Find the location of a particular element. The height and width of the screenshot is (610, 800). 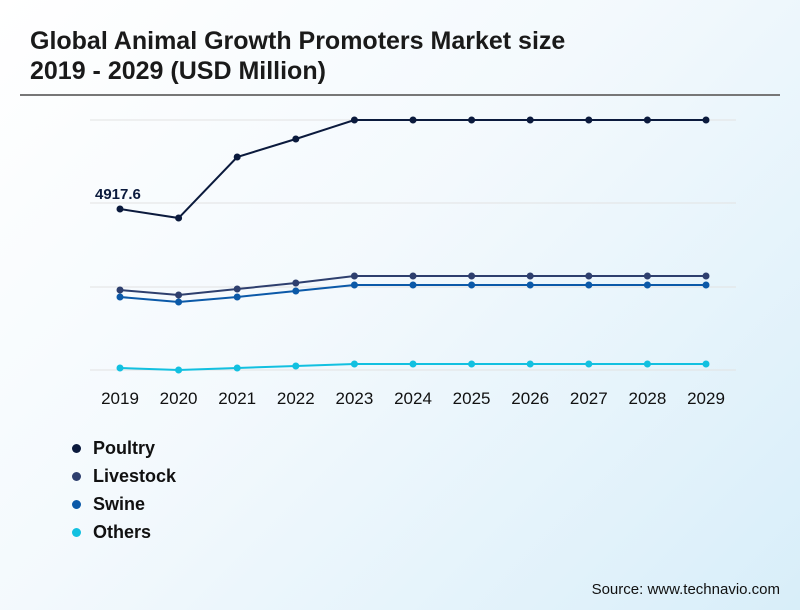

x-tick-label: 2025 is located at coordinates (472, 398).